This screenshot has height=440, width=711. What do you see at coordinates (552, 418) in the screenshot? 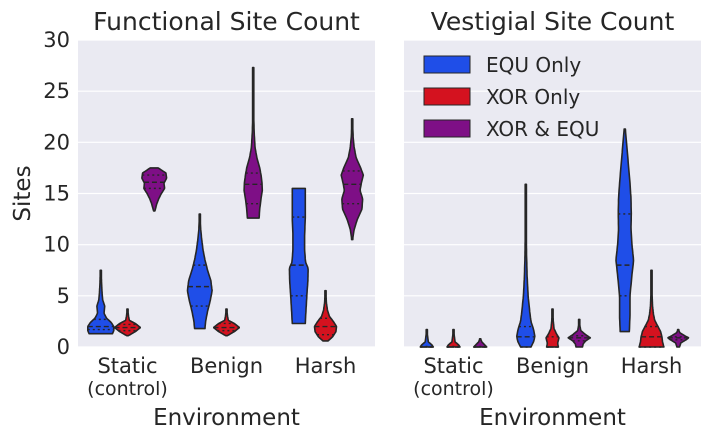
I see `x-axis-label-vestigial: Environment` at bounding box center [552, 418].